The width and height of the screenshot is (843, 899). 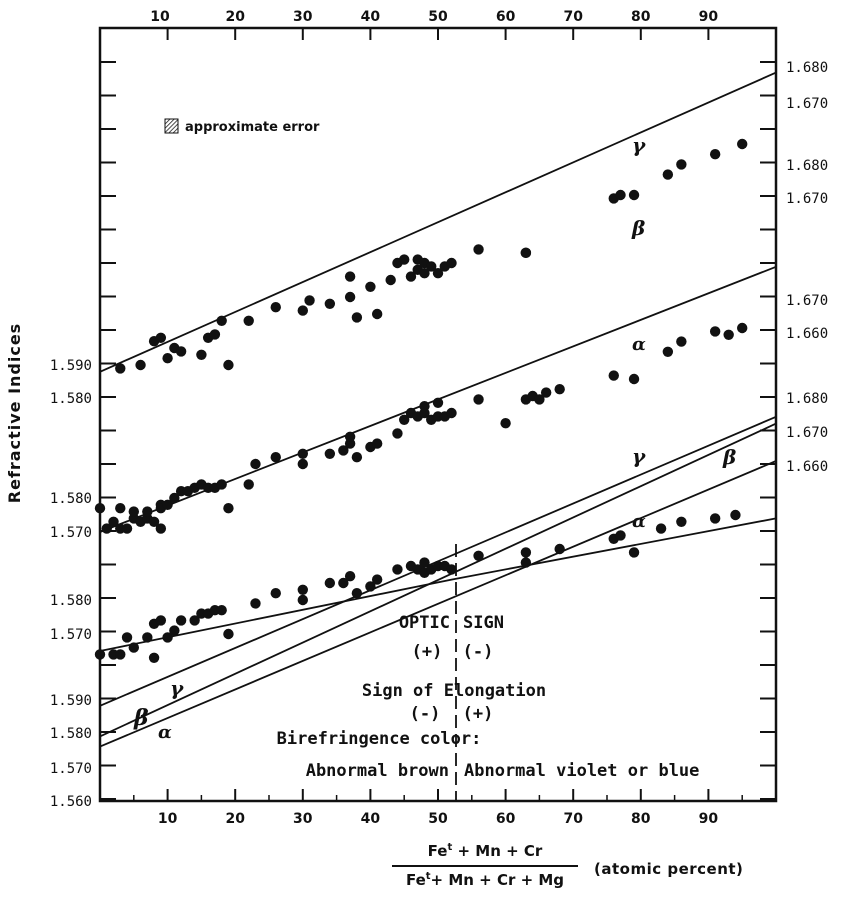 What do you see at coordinates (483, 623) in the screenshot?
I see `annotation-sign: SIGN` at bounding box center [483, 623].